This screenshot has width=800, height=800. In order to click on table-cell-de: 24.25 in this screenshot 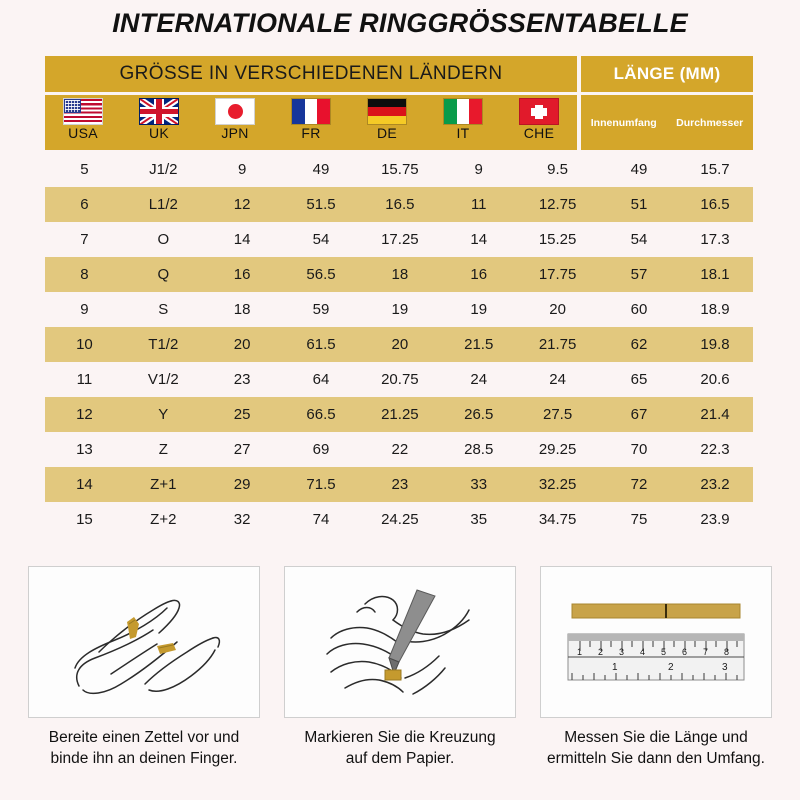, I will do `click(400, 519)`.